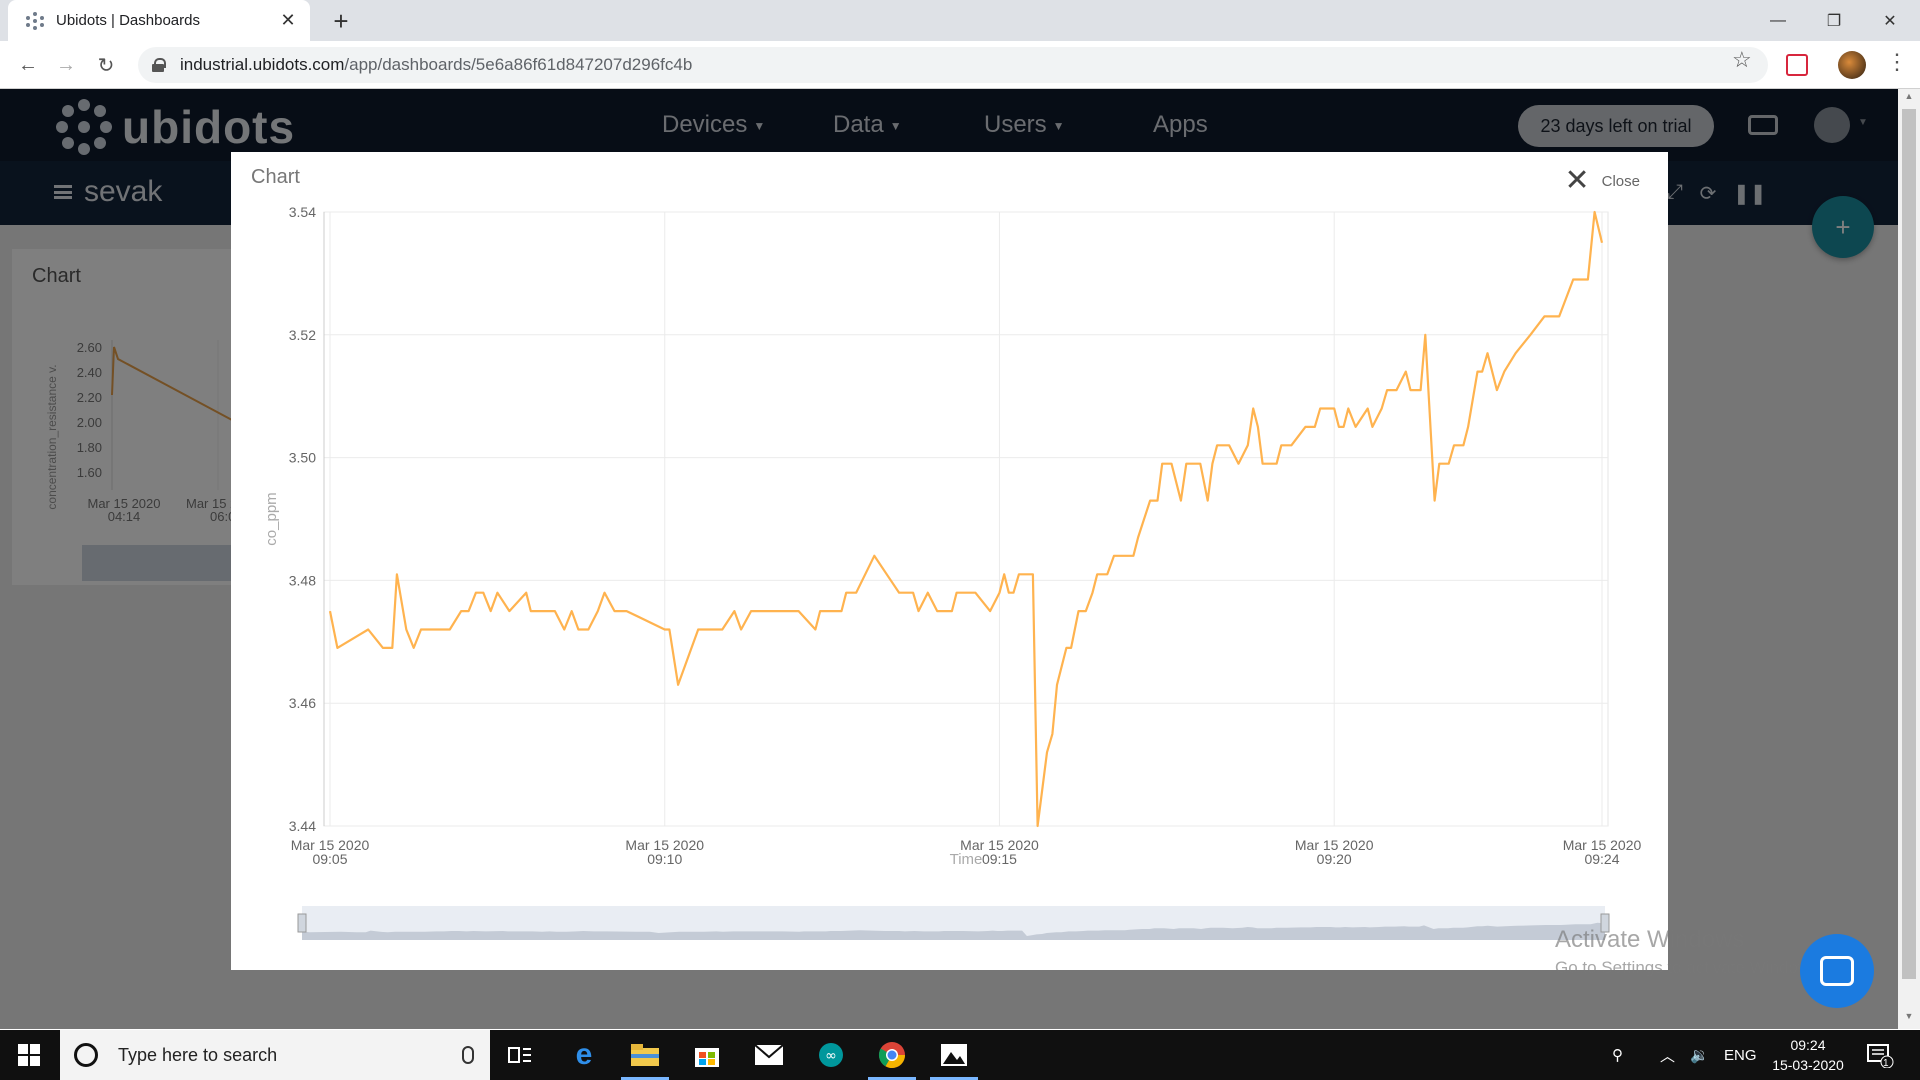  What do you see at coordinates (1577, 180) in the screenshot?
I see `close-icon: ✕` at bounding box center [1577, 180].